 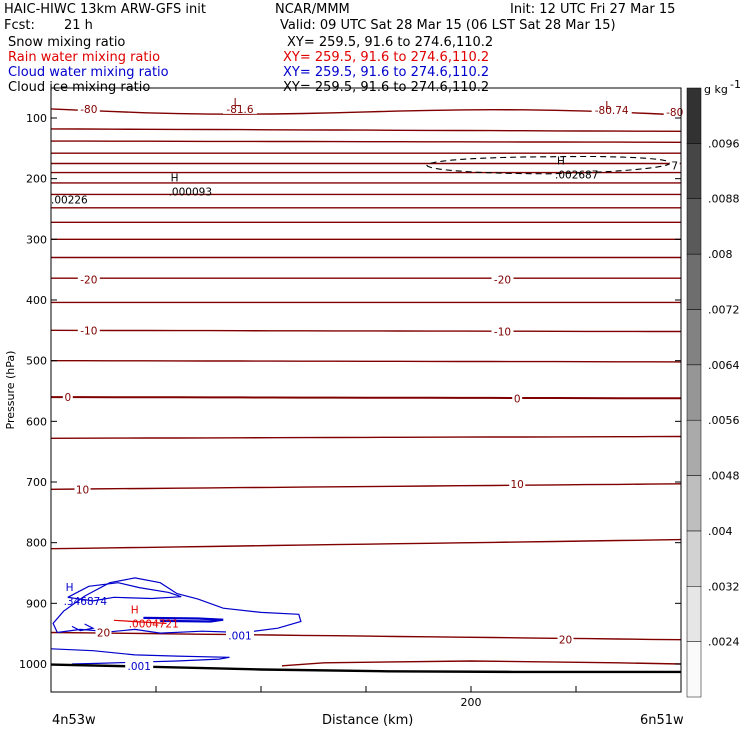 I want to click on cloud-ice-contour, so click(x=549, y=165).